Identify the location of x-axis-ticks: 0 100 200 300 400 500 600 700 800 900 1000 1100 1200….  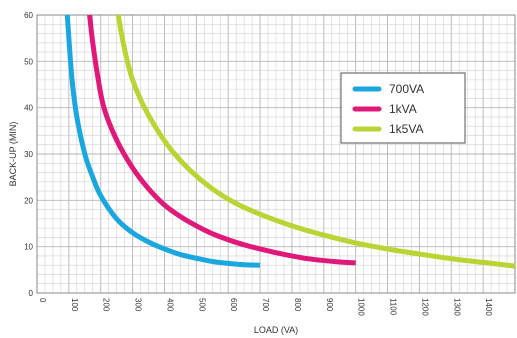
(277, 307).